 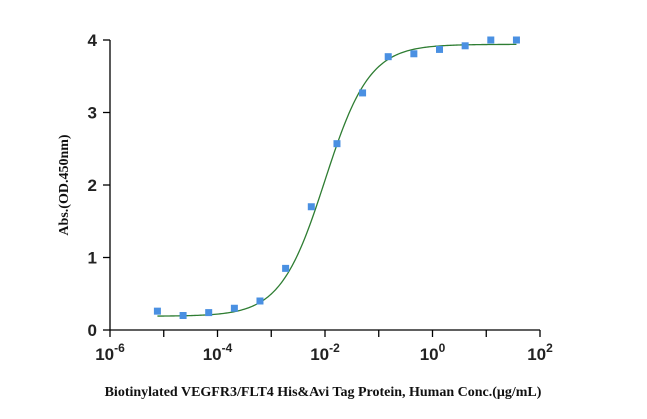 I want to click on y-tick-label: 0, so click(x=92, y=330).